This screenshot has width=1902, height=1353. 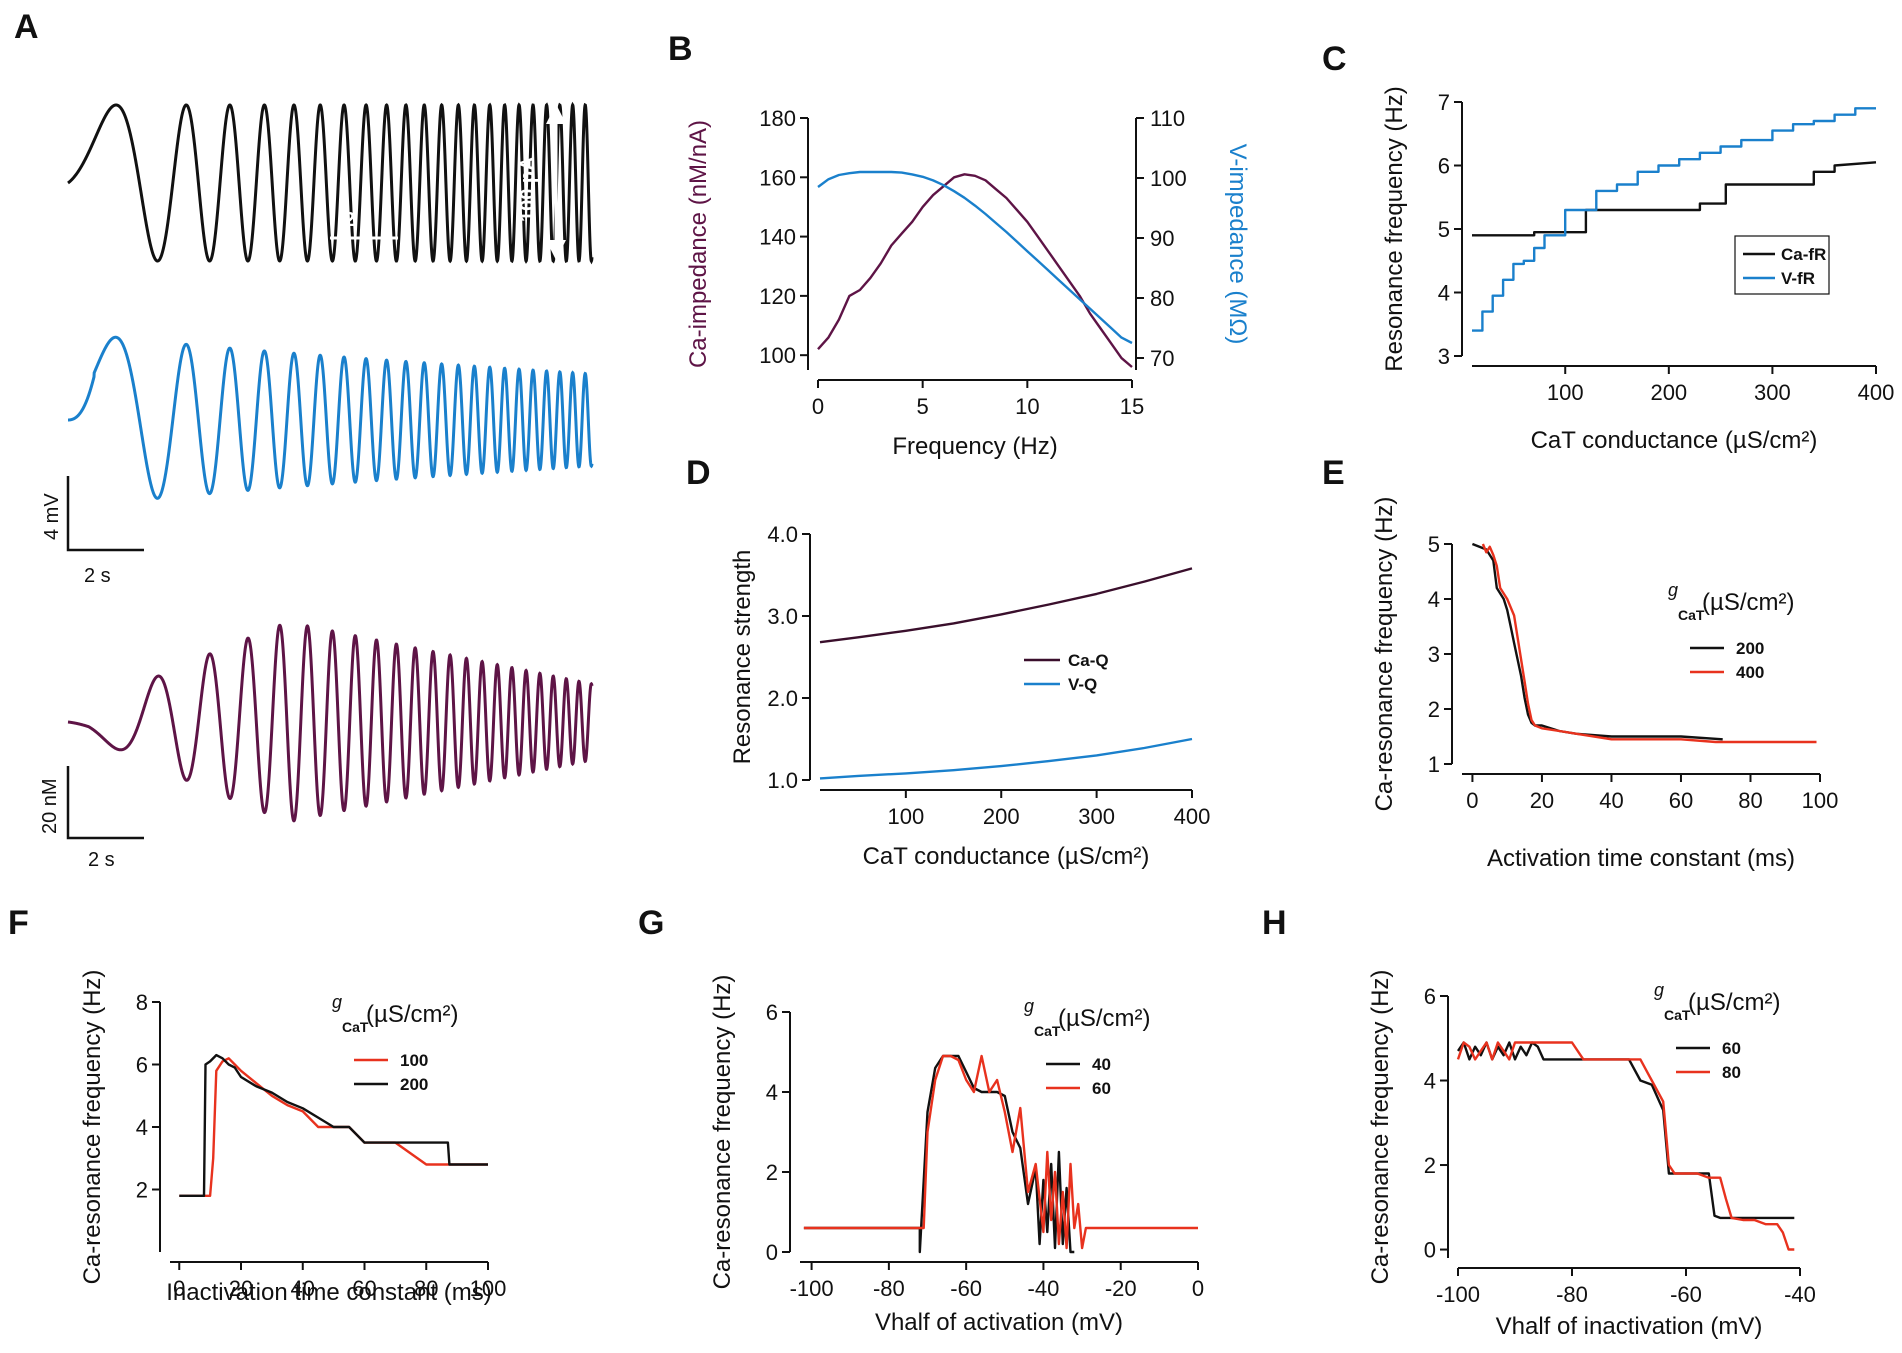 What do you see at coordinates (1101, 1088) in the screenshot?
I see `legend-label: 60` at bounding box center [1101, 1088].